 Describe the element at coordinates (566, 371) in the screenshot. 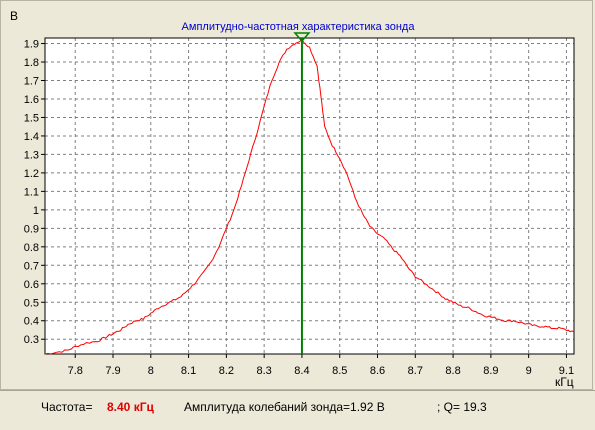

I see `x-tick-label: 9.1` at that location.